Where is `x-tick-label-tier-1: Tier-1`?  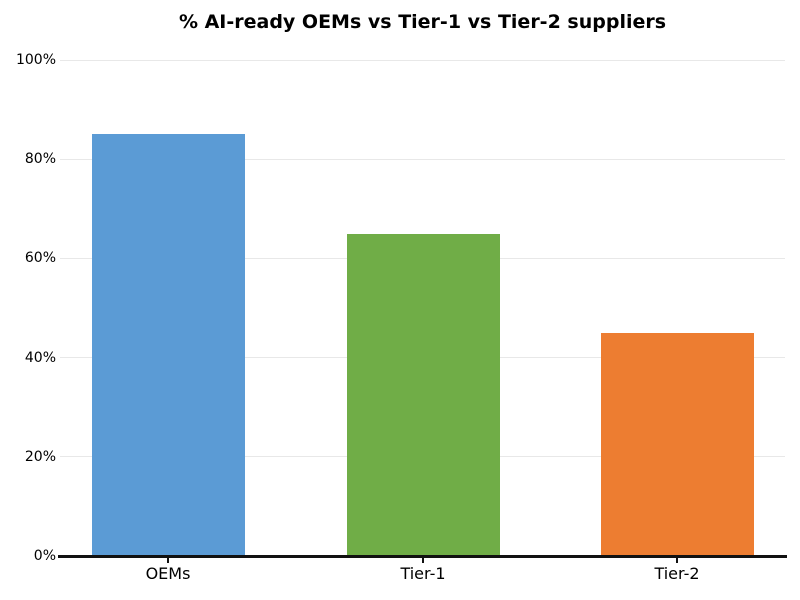 x-tick-label-tier-1: Tier-1 is located at coordinates (423, 573).